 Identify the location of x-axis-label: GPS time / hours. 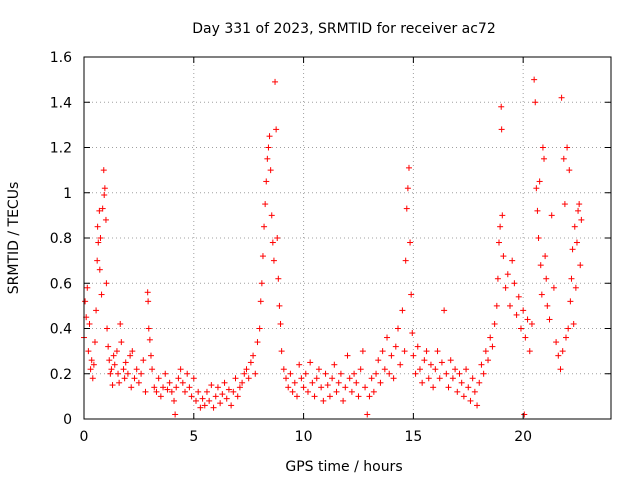
(343, 467).